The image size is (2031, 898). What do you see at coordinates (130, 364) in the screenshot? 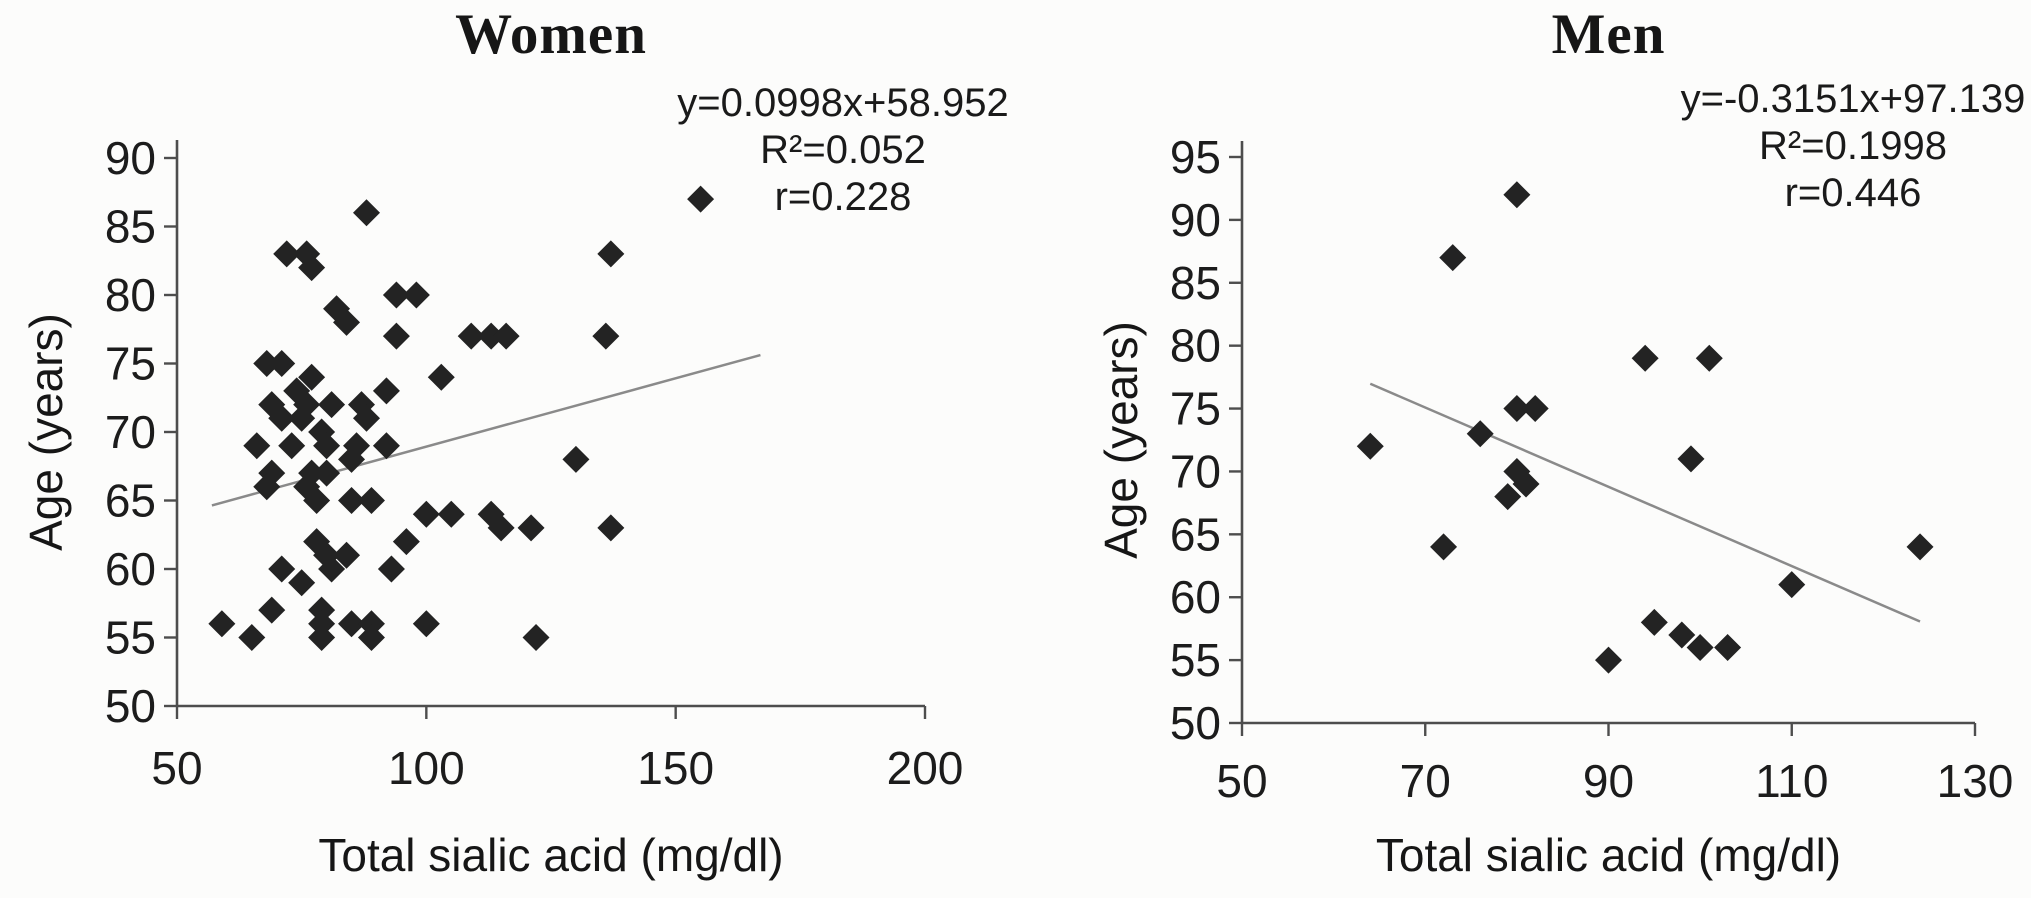
I see `y-tick-label: 75` at bounding box center [130, 364].